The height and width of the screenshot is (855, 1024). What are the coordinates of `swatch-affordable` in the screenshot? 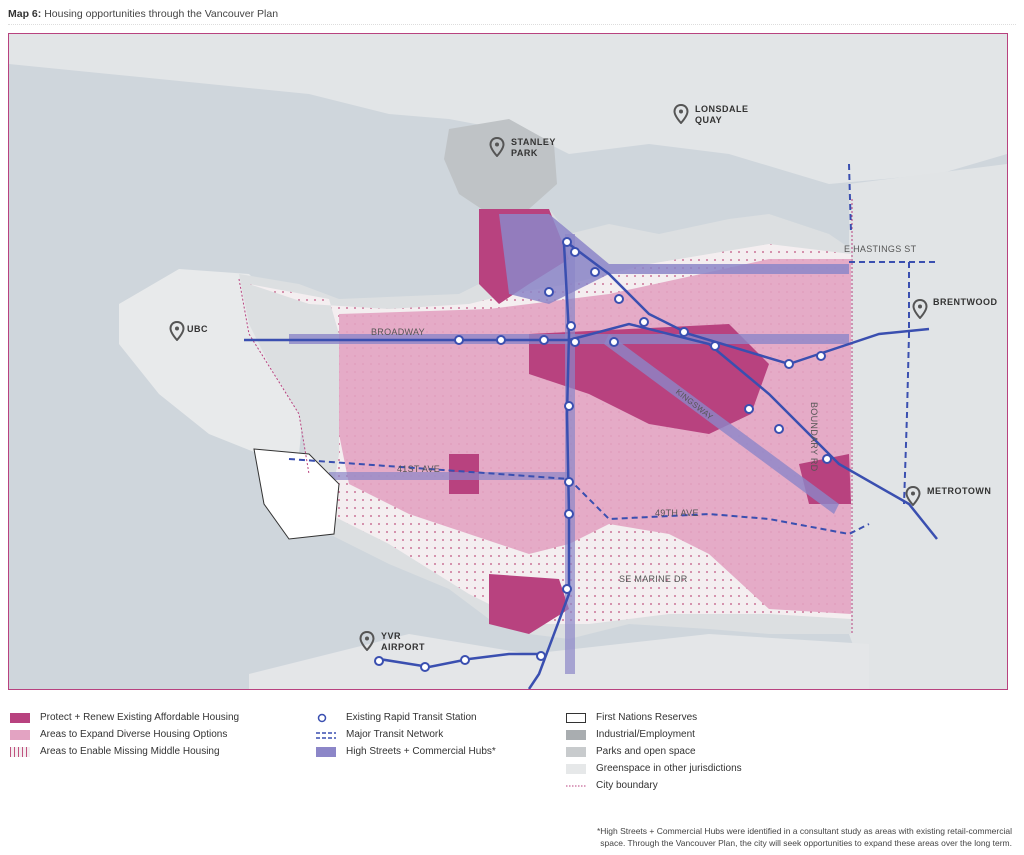 It's located at (20, 717).